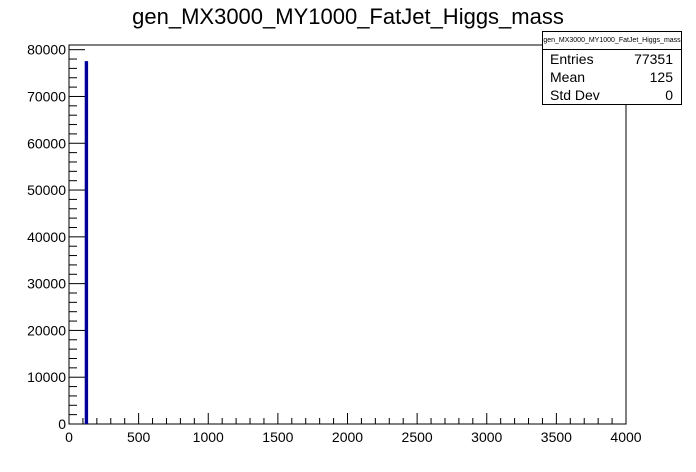  I want to click on stats-mean-label: Mean, so click(568, 77).